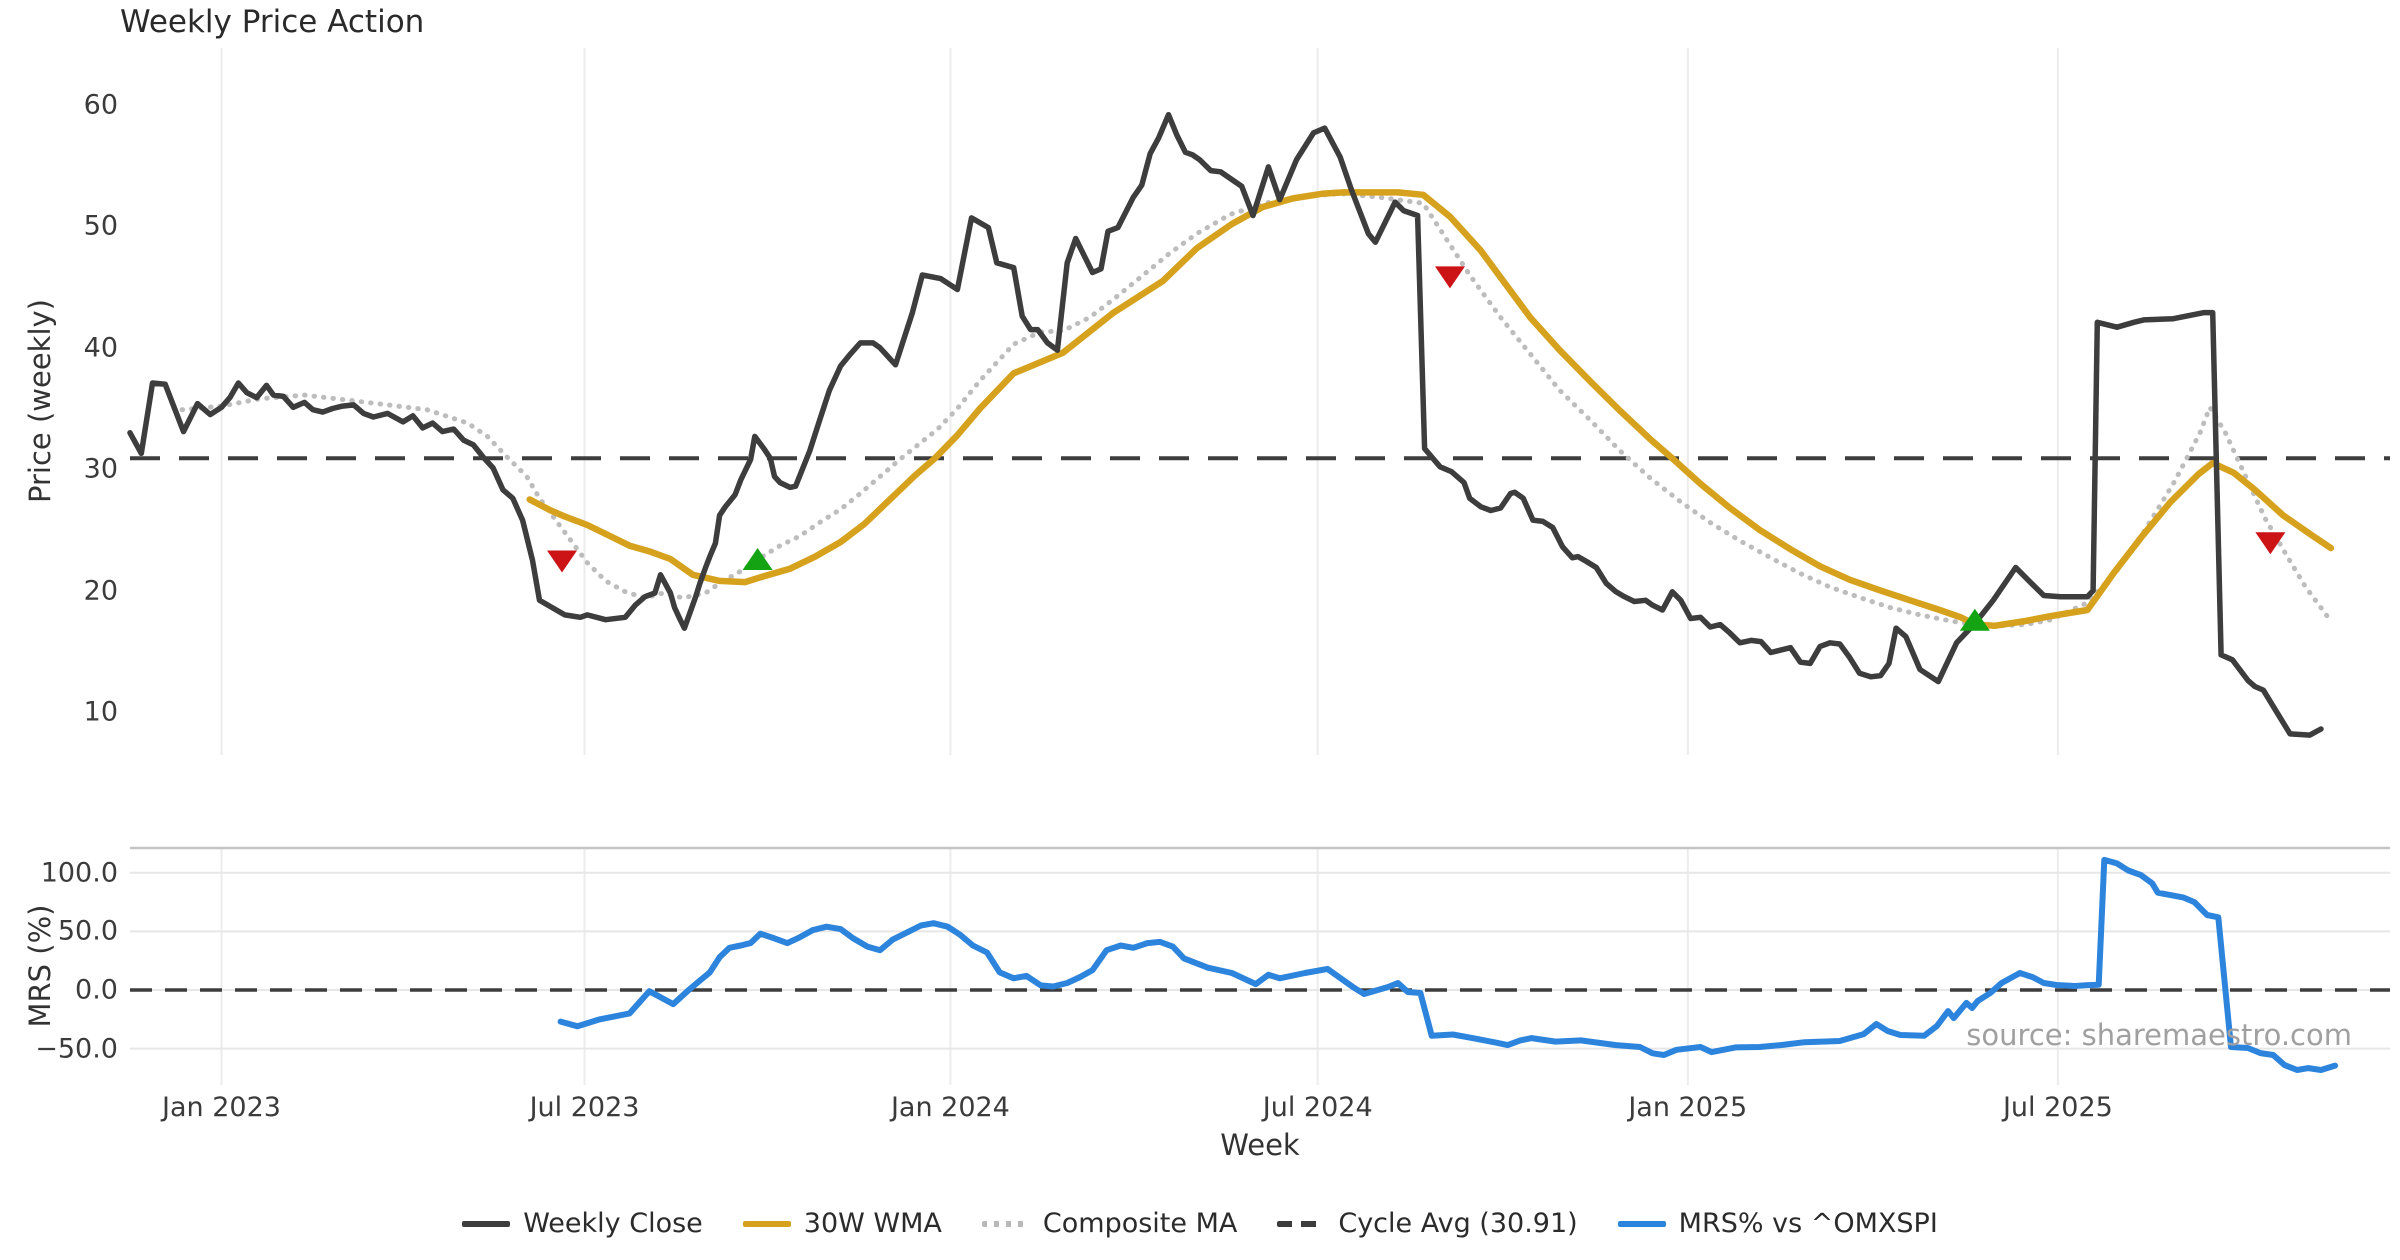  I want to click on legend-item-composite-ma: Composite MA, so click(1109, 1223).